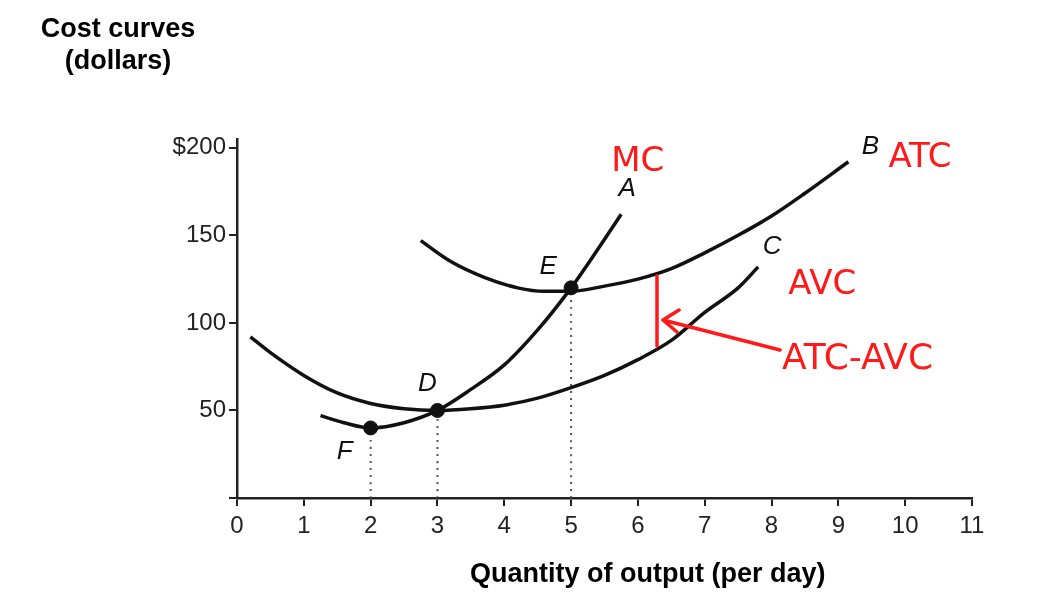 This screenshot has width=1052, height=599. I want to click on x-tick-label: 8, so click(771, 525).